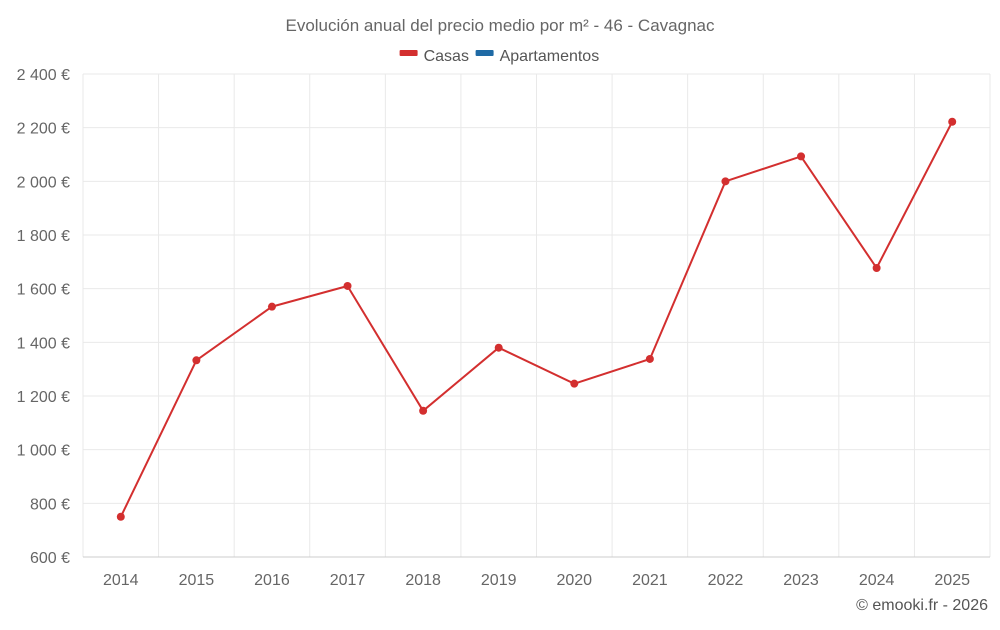  Describe the element at coordinates (43, 397) in the screenshot. I see `y-tick-label: 1 200 €` at that location.